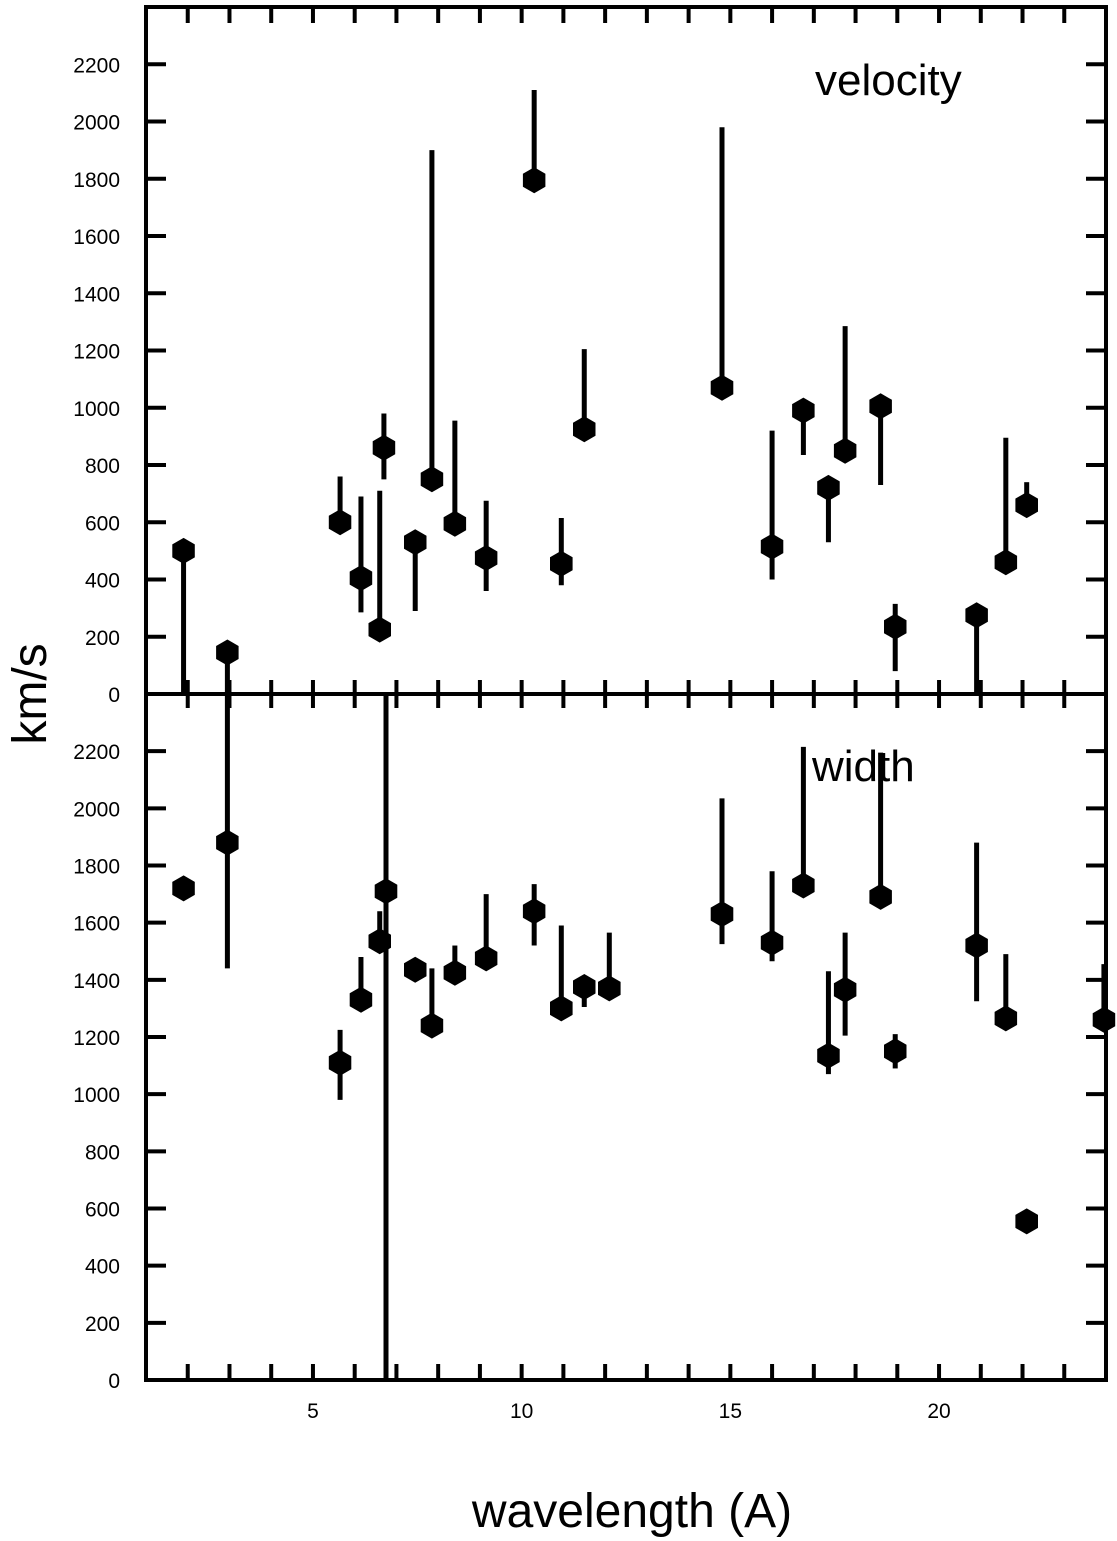 Image resolution: width=1117 pixels, height=1541 pixels. I want to click on x-tick-label: 5, so click(313, 1411).